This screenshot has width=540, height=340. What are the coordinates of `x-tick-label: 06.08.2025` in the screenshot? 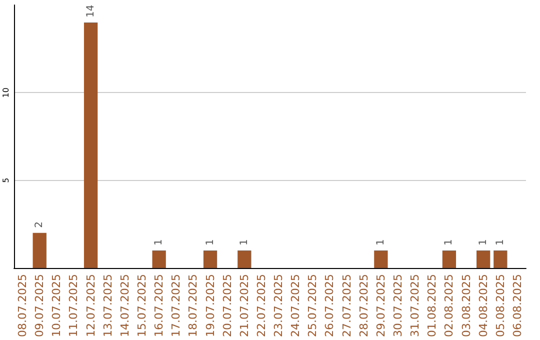 It's located at (517, 305).